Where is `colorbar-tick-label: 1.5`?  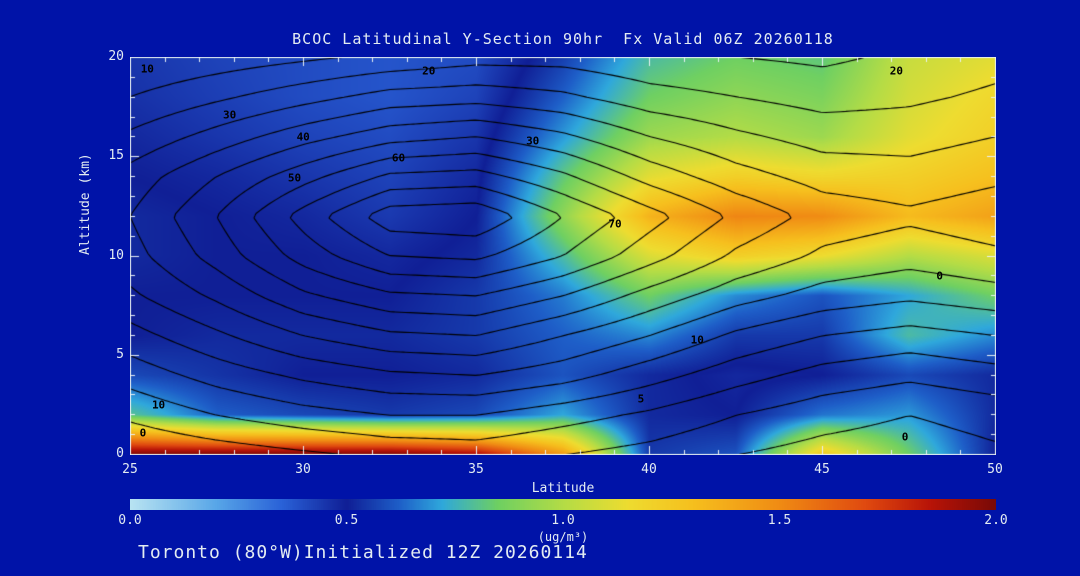
colorbar-tick-label: 1.5 is located at coordinates (779, 520).